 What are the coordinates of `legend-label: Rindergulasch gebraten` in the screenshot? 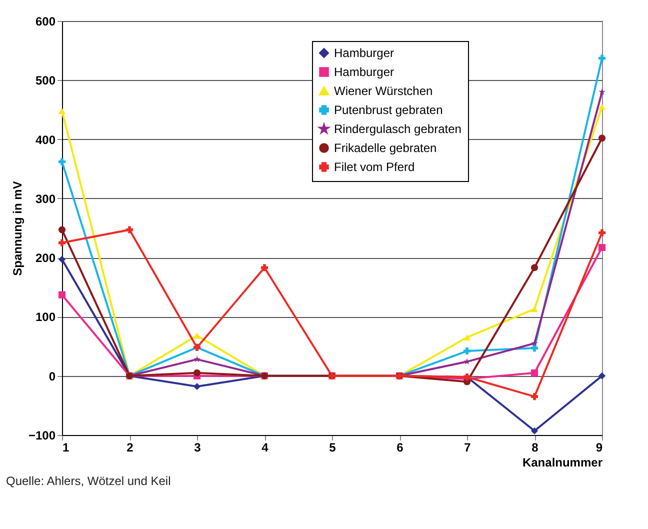 It's located at (398, 129).